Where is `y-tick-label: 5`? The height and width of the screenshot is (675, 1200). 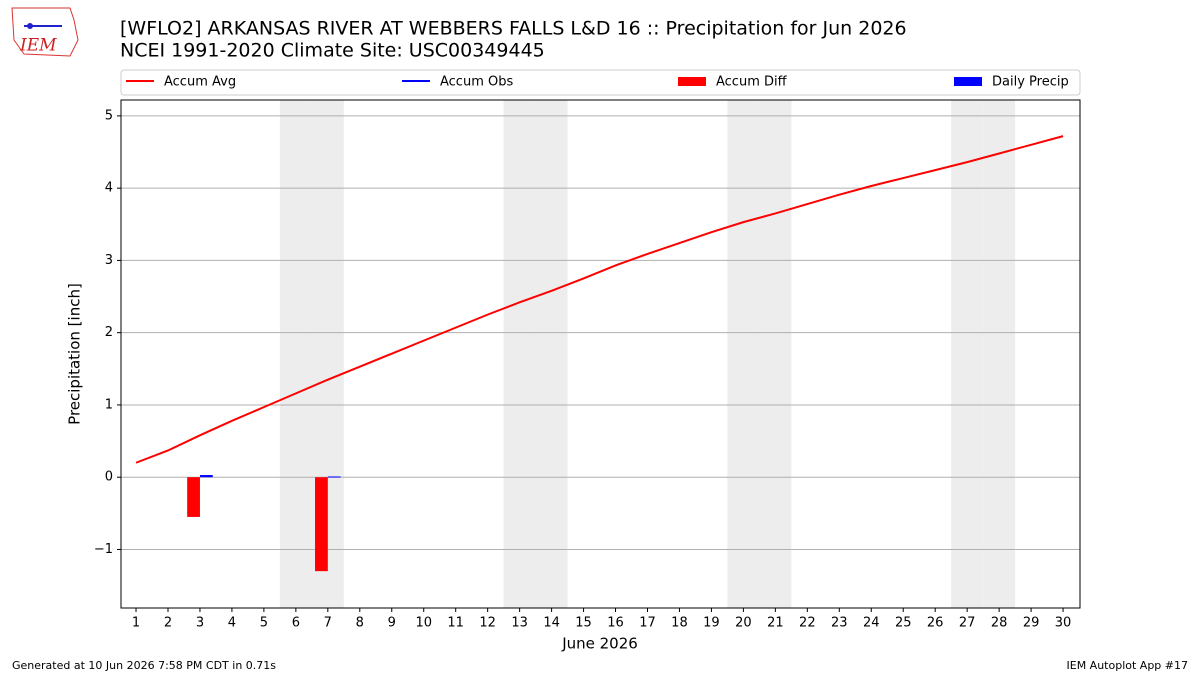 y-tick-label: 5 is located at coordinates (109, 115).